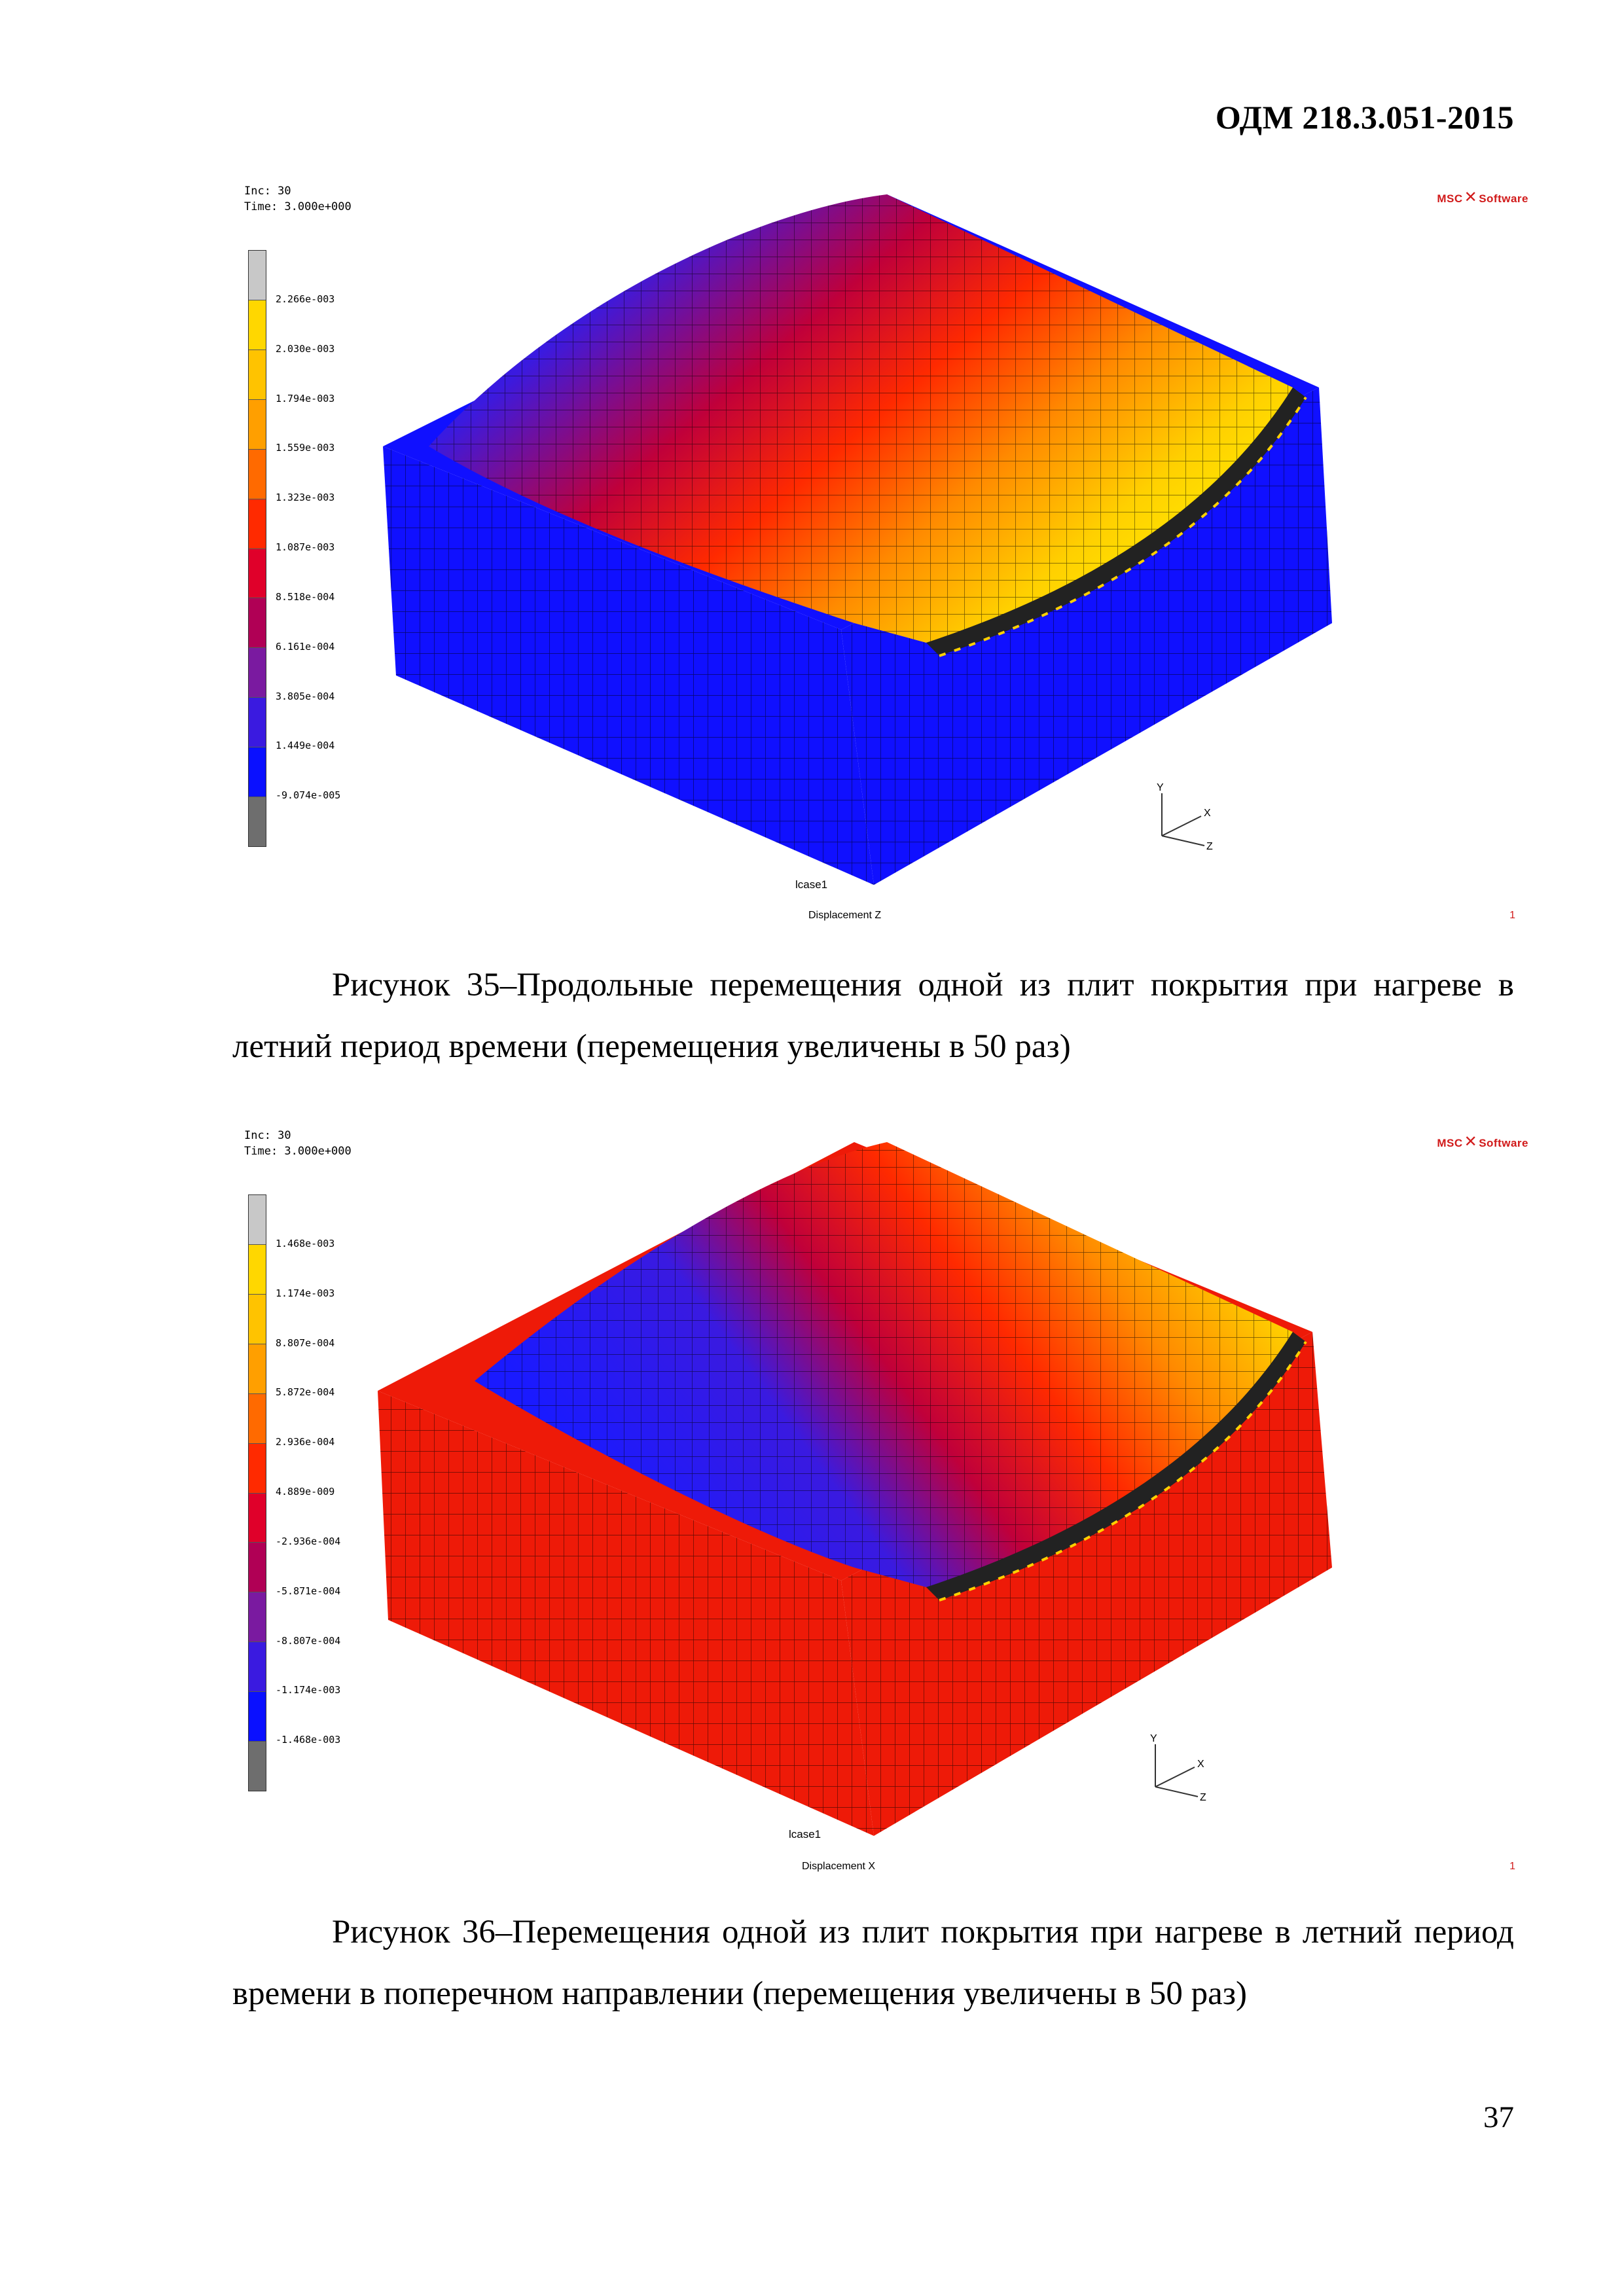 The image size is (1624, 2296). What do you see at coordinates (305, 1243) in the screenshot?
I see `legend-value-label: 1.468e-003` at bounding box center [305, 1243].